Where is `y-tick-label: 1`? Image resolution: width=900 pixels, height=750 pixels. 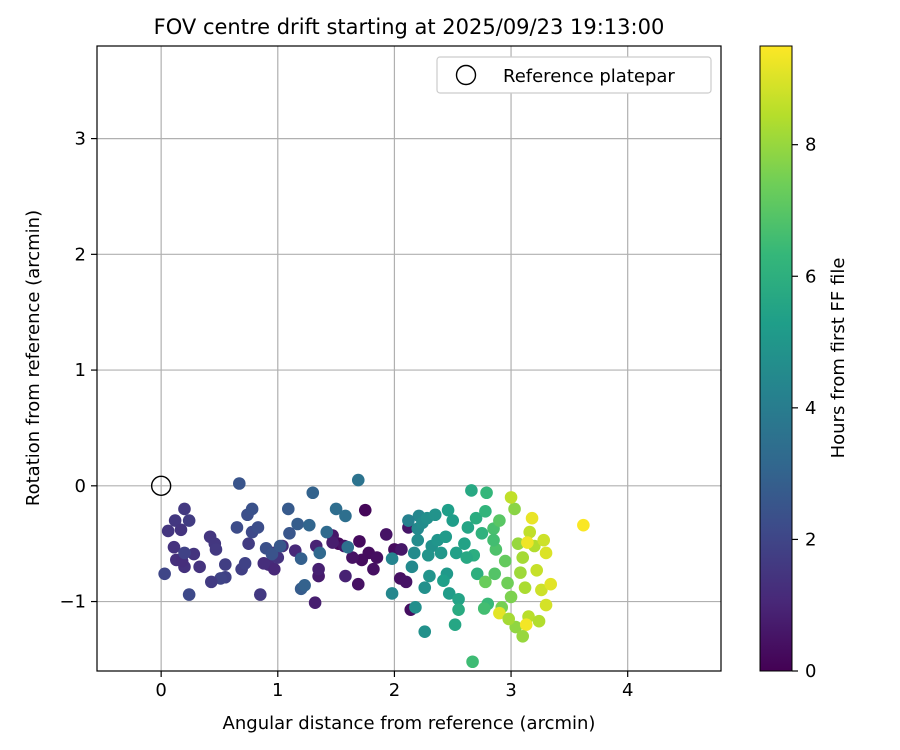
y-tick-label: 1 is located at coordinates (80, 370).